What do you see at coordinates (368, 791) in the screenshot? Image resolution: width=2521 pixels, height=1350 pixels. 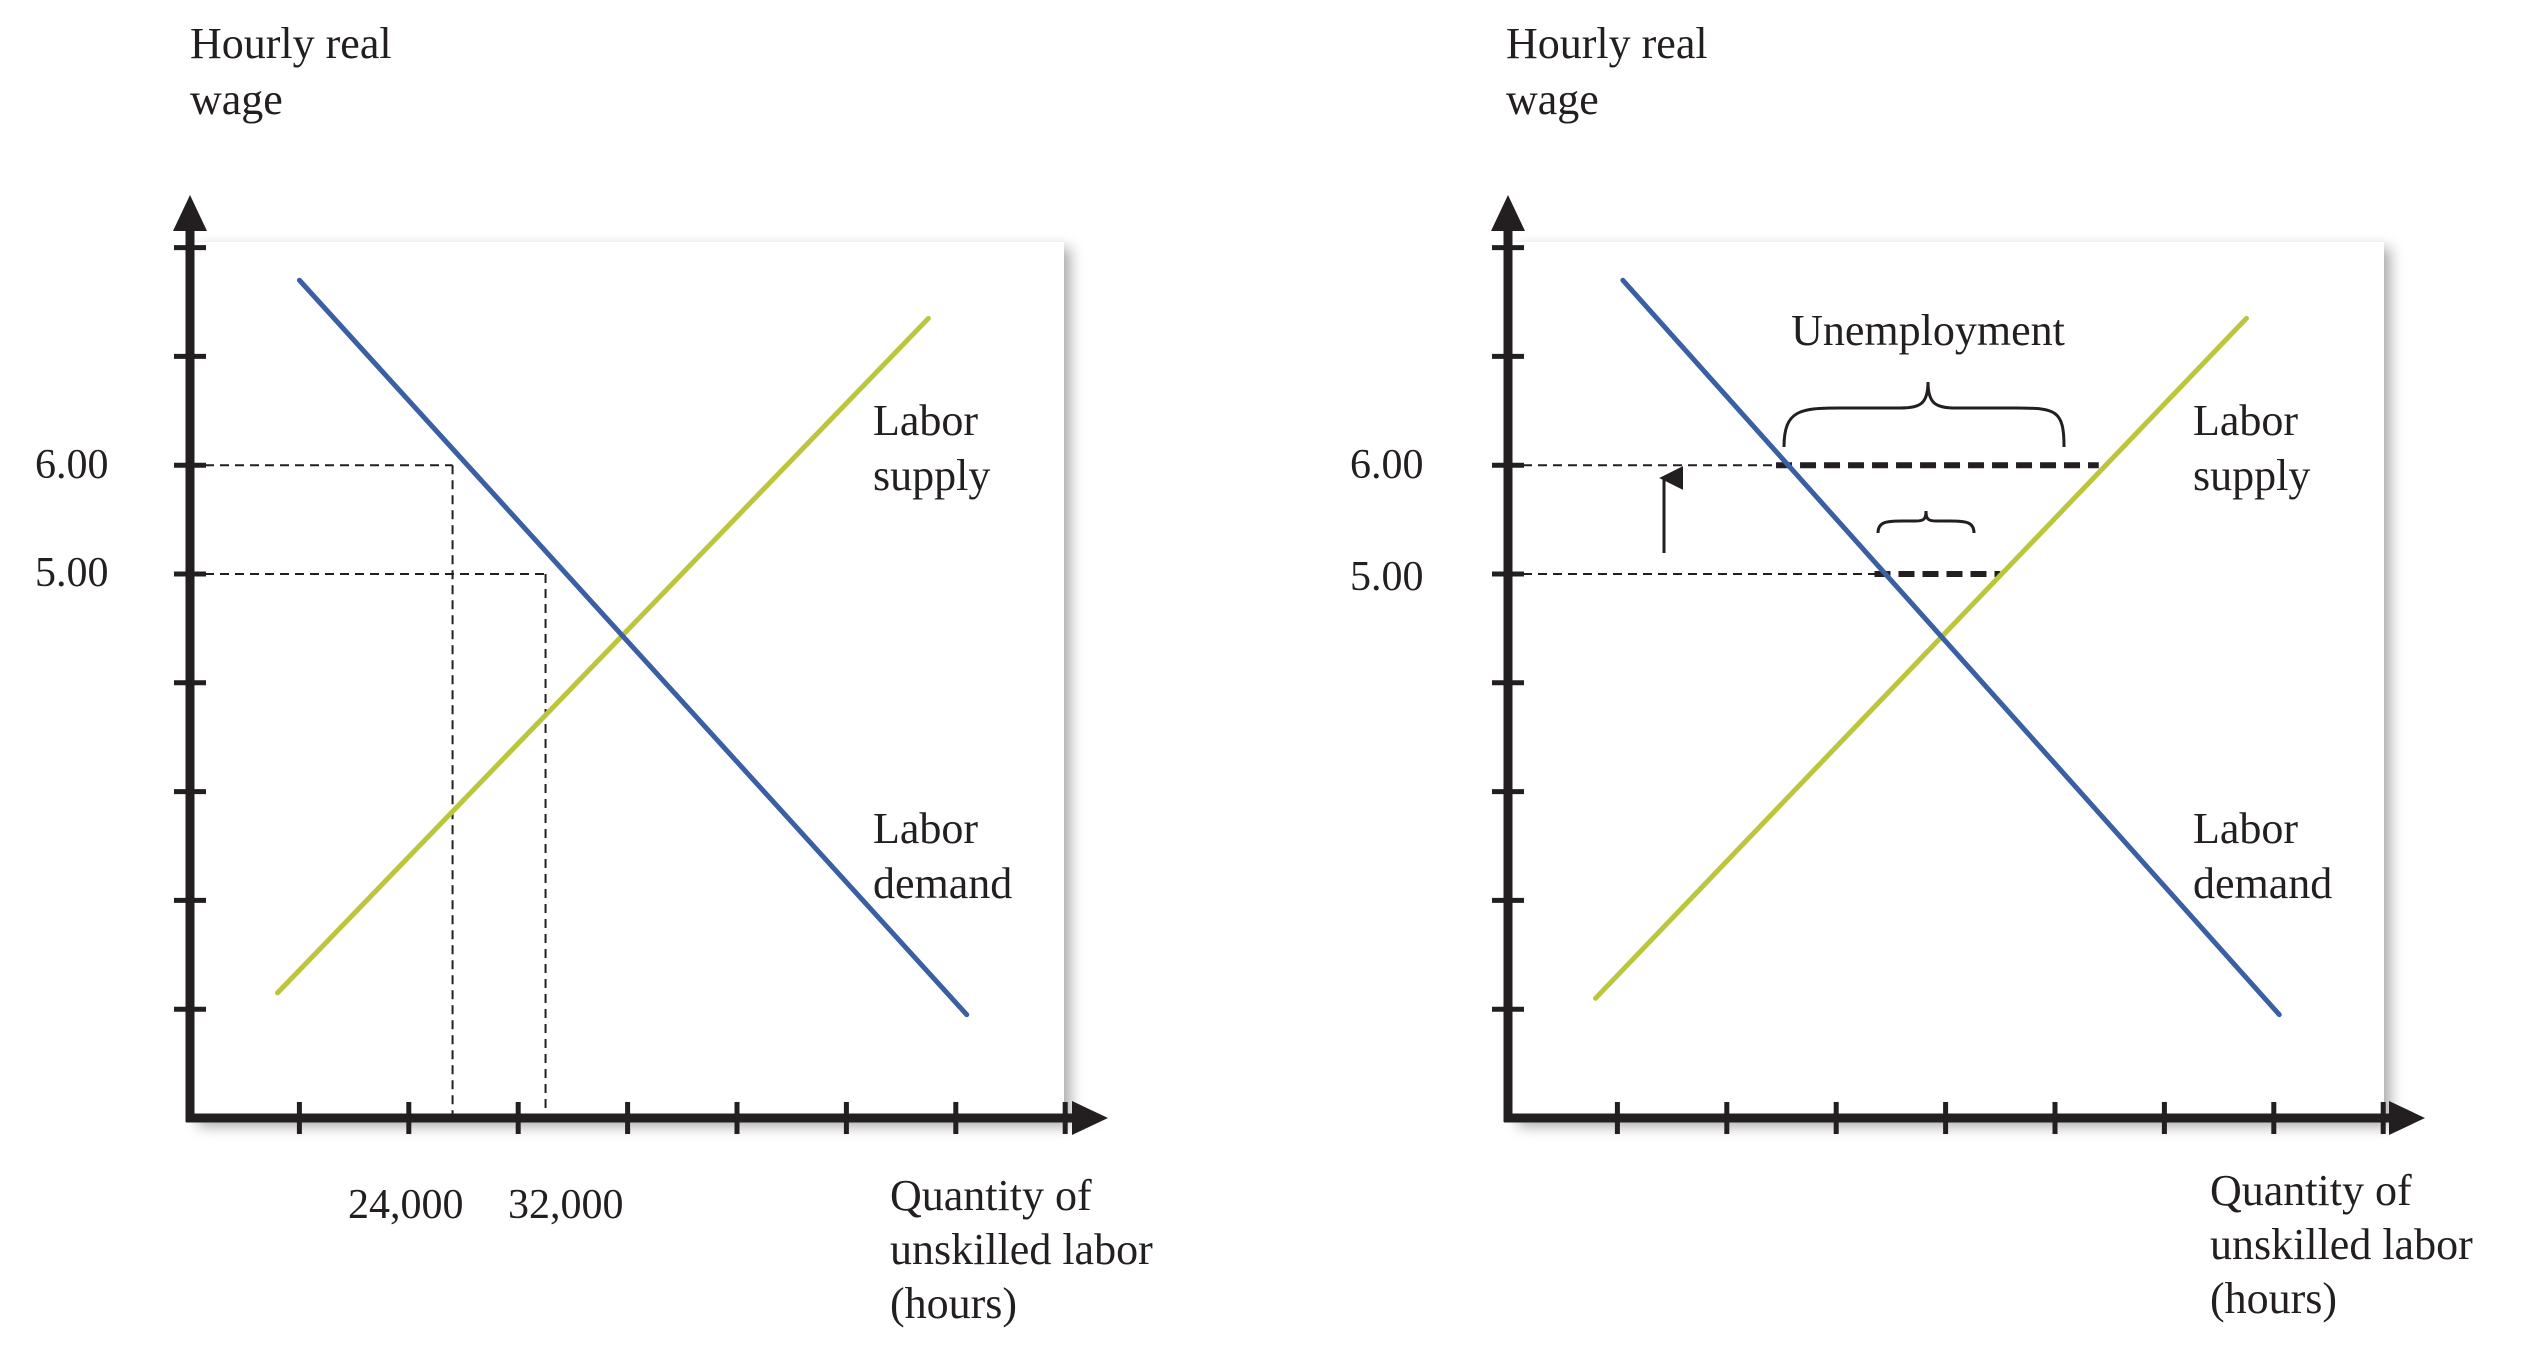 I see `left-reference-lines` at bounding box center [368, 791].